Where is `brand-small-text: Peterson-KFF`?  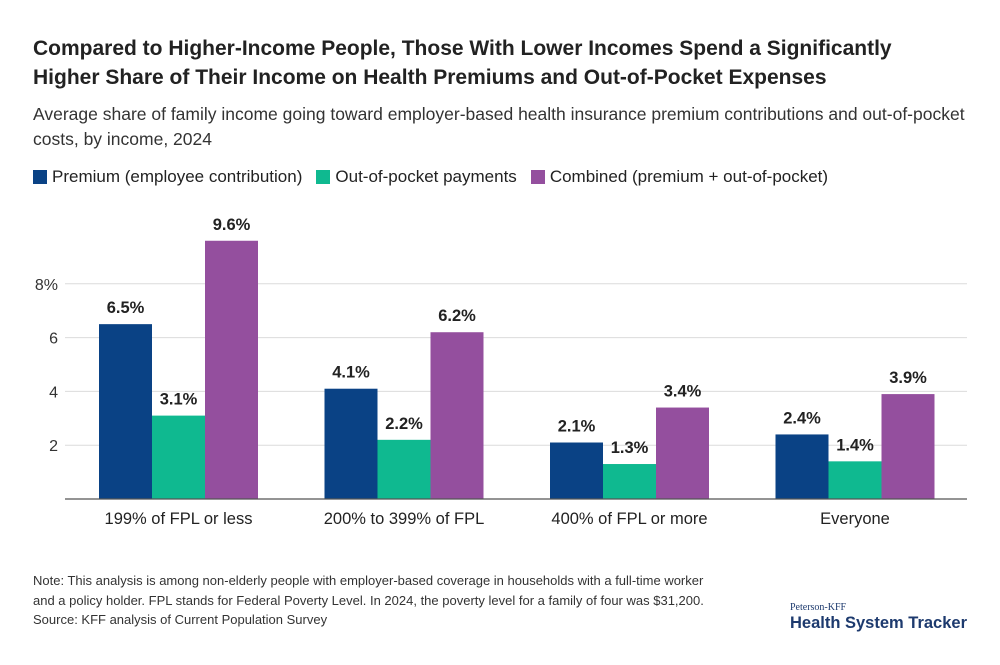
brand-small-text: Peterson-KFF is located at coordinates (818, 607).